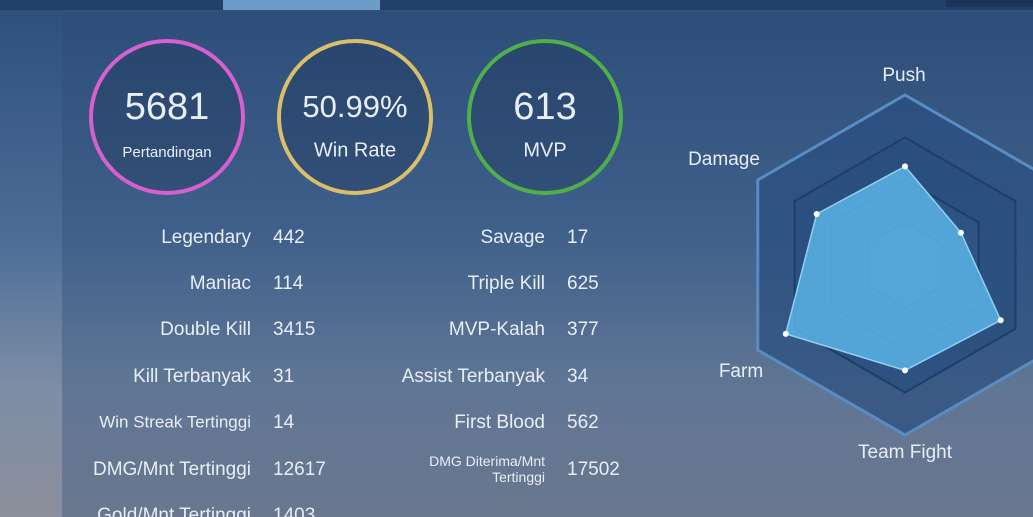 The width and height of the screenshot is (1033, 517). Describe the element at coordinates (724, 159) in the screenshot. I see `radar-axis-label: Damage` at that location.